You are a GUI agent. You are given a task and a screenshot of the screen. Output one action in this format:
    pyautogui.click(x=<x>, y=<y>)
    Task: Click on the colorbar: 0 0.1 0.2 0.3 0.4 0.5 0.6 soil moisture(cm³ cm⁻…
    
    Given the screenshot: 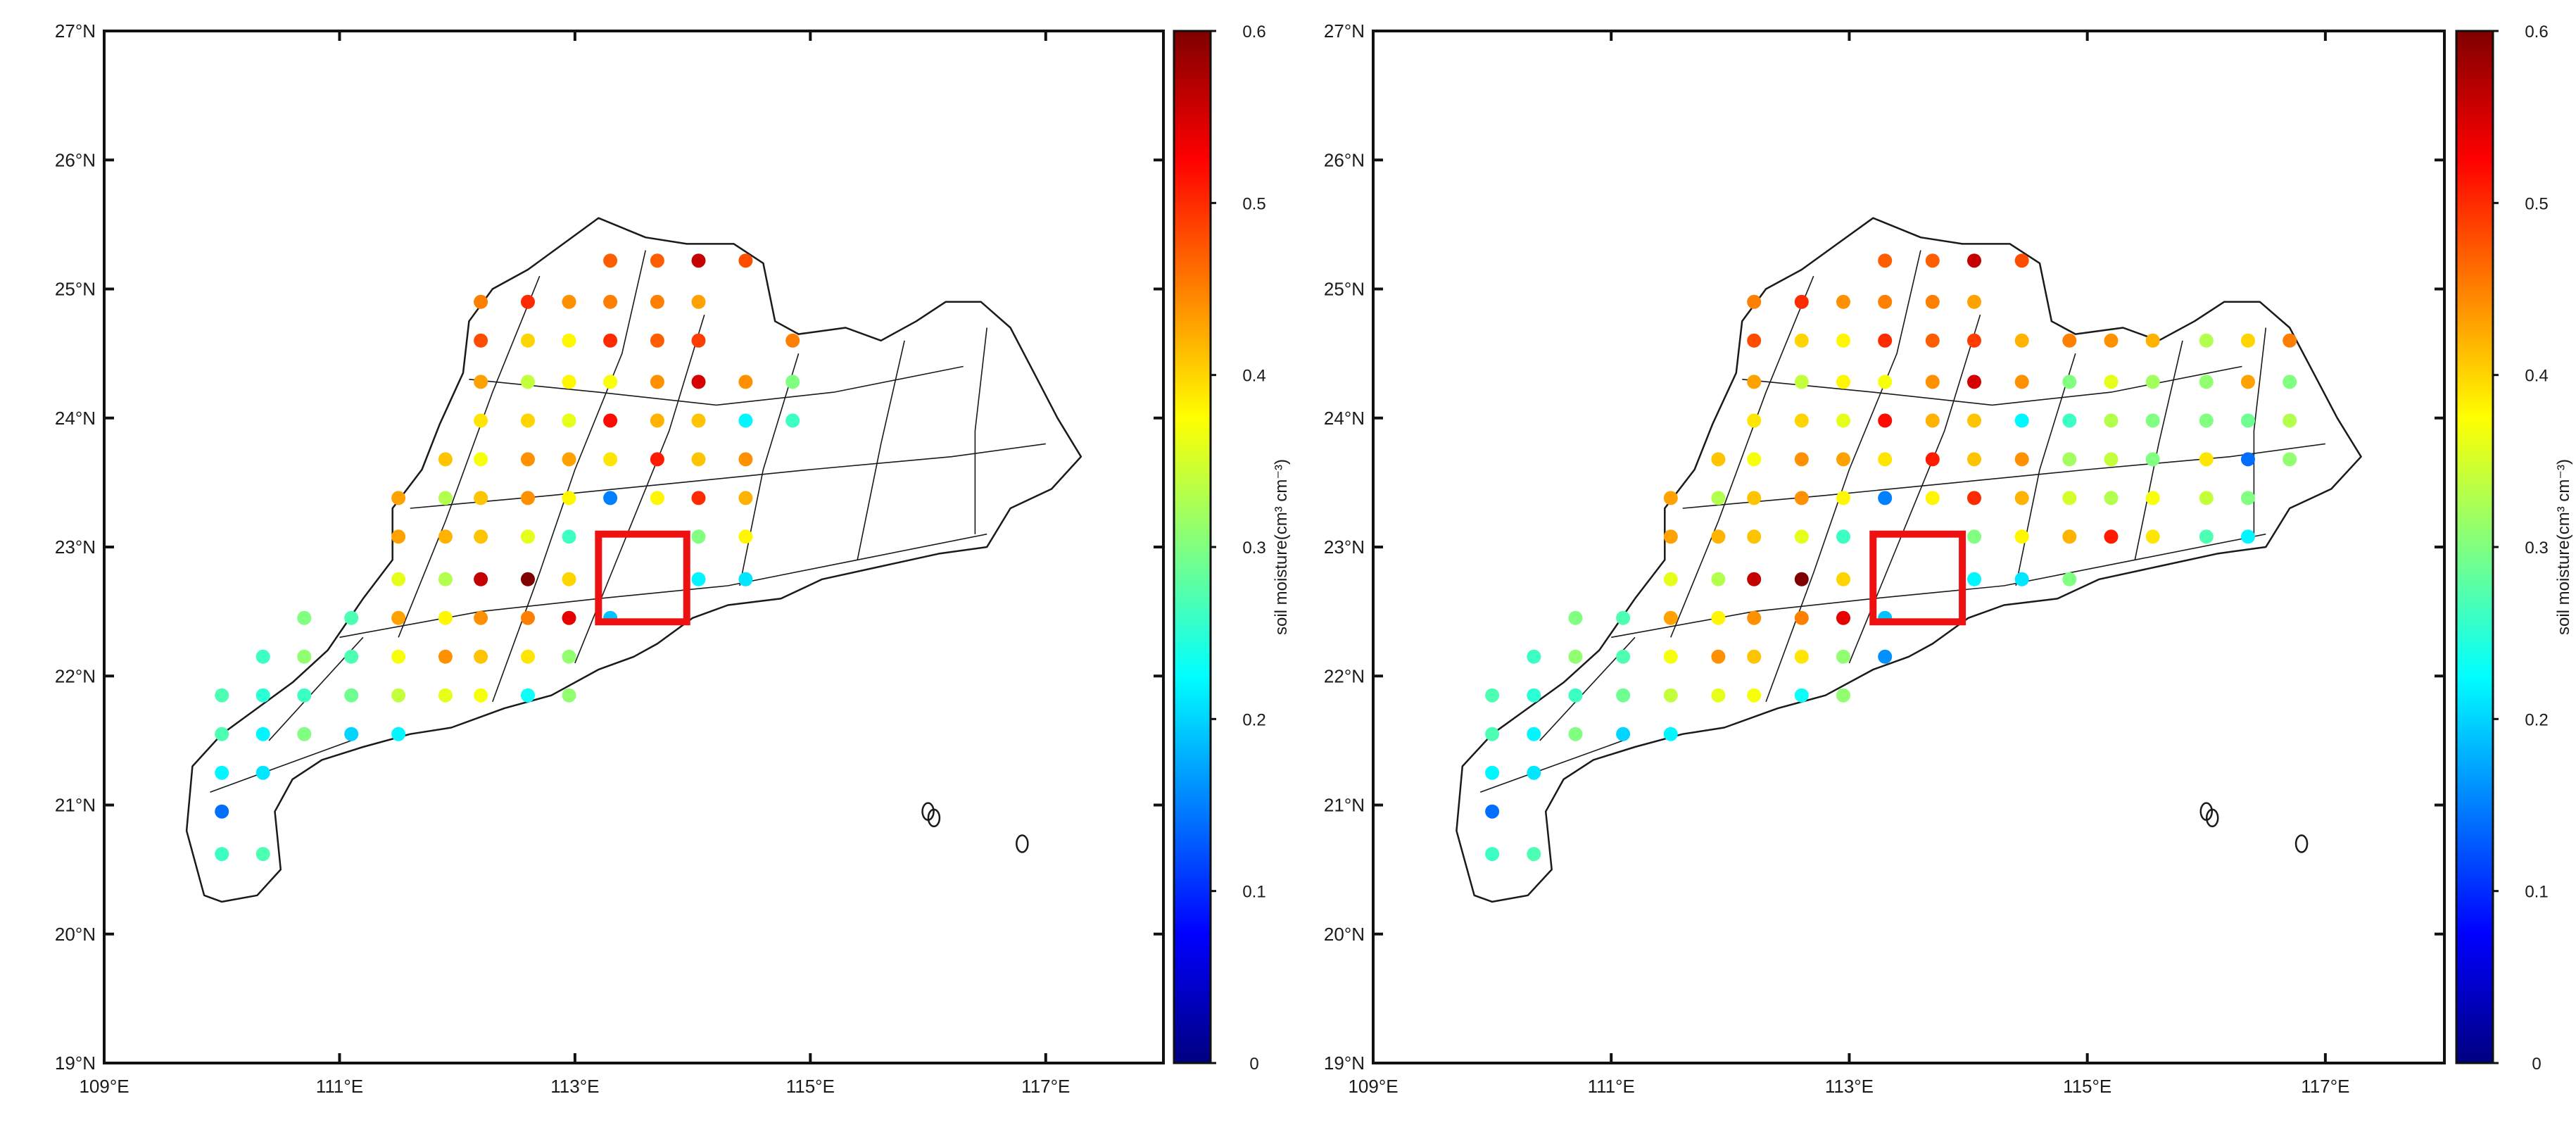 What is the action you would take?
    pyautogui.click(x=1232, y=548)
    